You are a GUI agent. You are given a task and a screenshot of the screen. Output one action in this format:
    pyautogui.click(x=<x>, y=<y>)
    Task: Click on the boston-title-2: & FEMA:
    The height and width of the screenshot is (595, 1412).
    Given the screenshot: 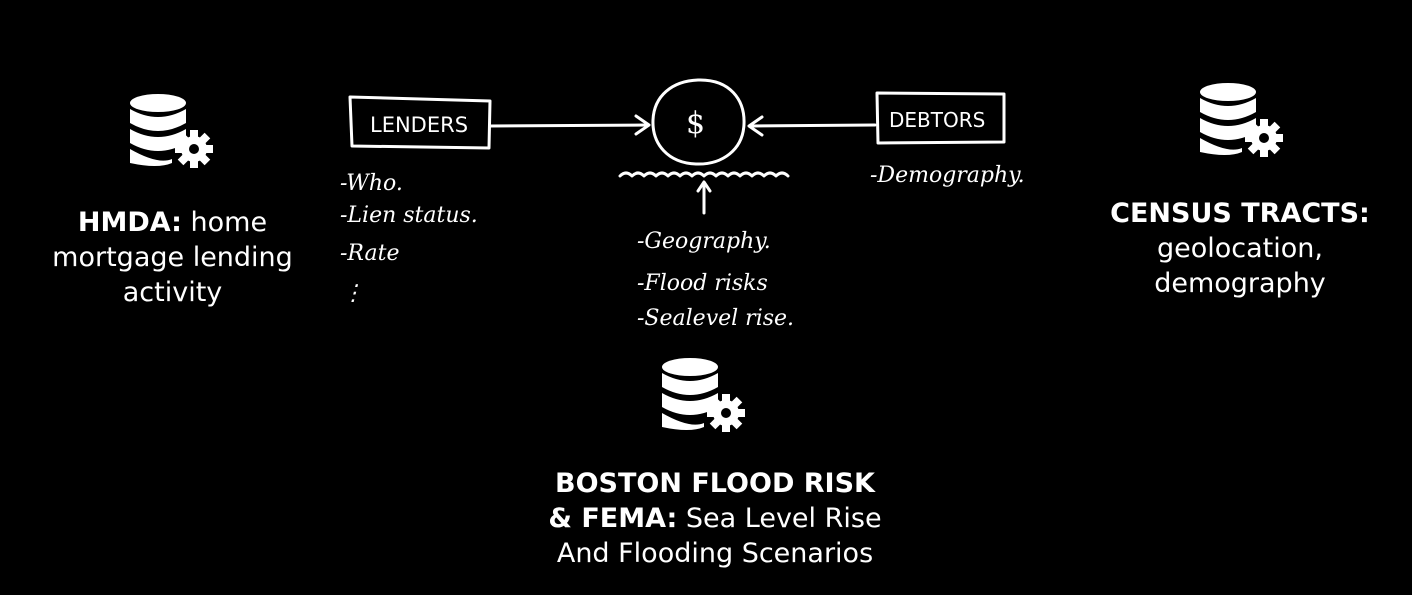 What is the action you would take?
    pyautogui.click(x=613, y=518)
    